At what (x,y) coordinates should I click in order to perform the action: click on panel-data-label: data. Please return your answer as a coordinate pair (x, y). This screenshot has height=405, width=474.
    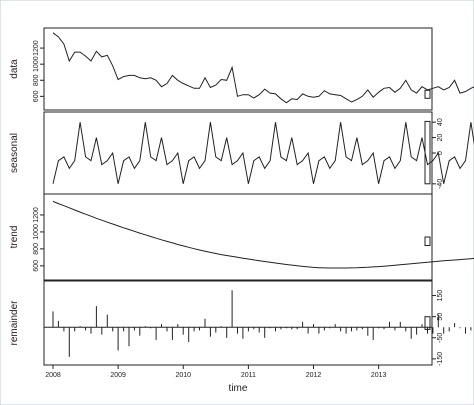
    Looking at the image, I should click on (14, 69).